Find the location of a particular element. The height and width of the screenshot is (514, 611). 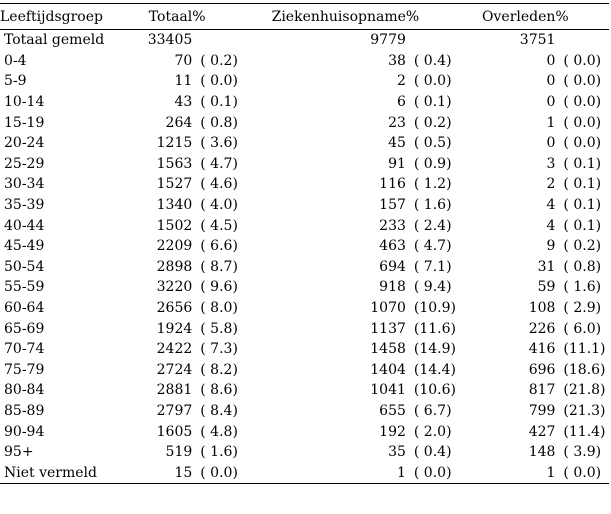

table-row: 70-74 2422 ( 7.3) 1458 (14.9) 416 (11.1) is located at coordinates (304, 349).